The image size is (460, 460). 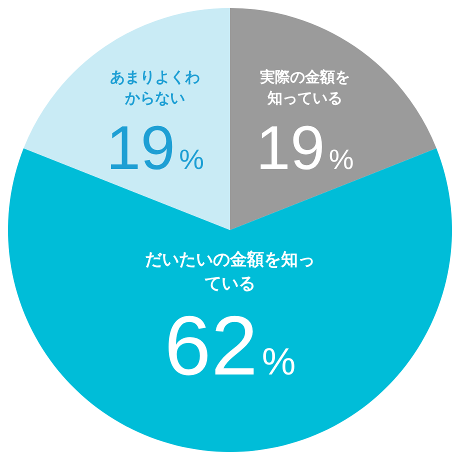 What do you see at coordinates (304, 88) in the screenshot?
I see `slice-label: 実際の金額を知っている` at bounding box center [304, 88].